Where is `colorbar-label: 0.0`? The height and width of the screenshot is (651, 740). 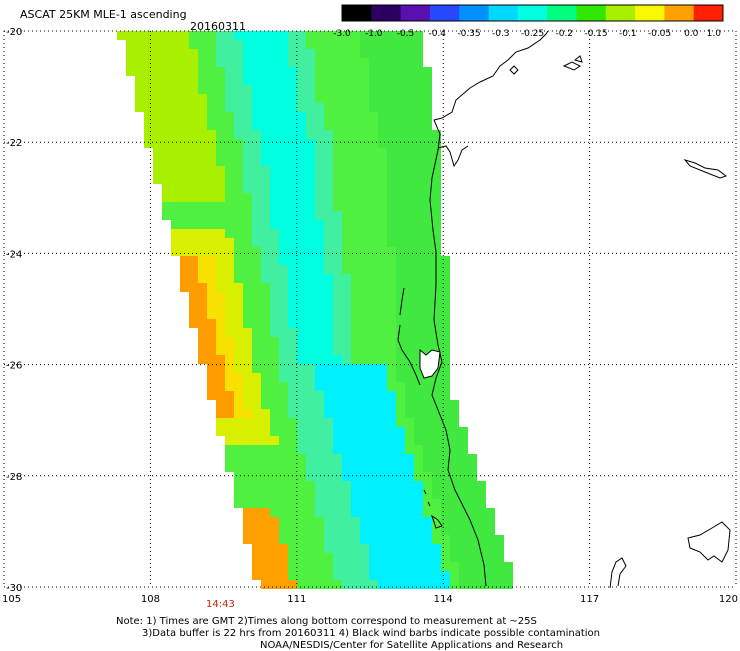 colorbar-label: 0.0 is located at coordinates (691, 34).